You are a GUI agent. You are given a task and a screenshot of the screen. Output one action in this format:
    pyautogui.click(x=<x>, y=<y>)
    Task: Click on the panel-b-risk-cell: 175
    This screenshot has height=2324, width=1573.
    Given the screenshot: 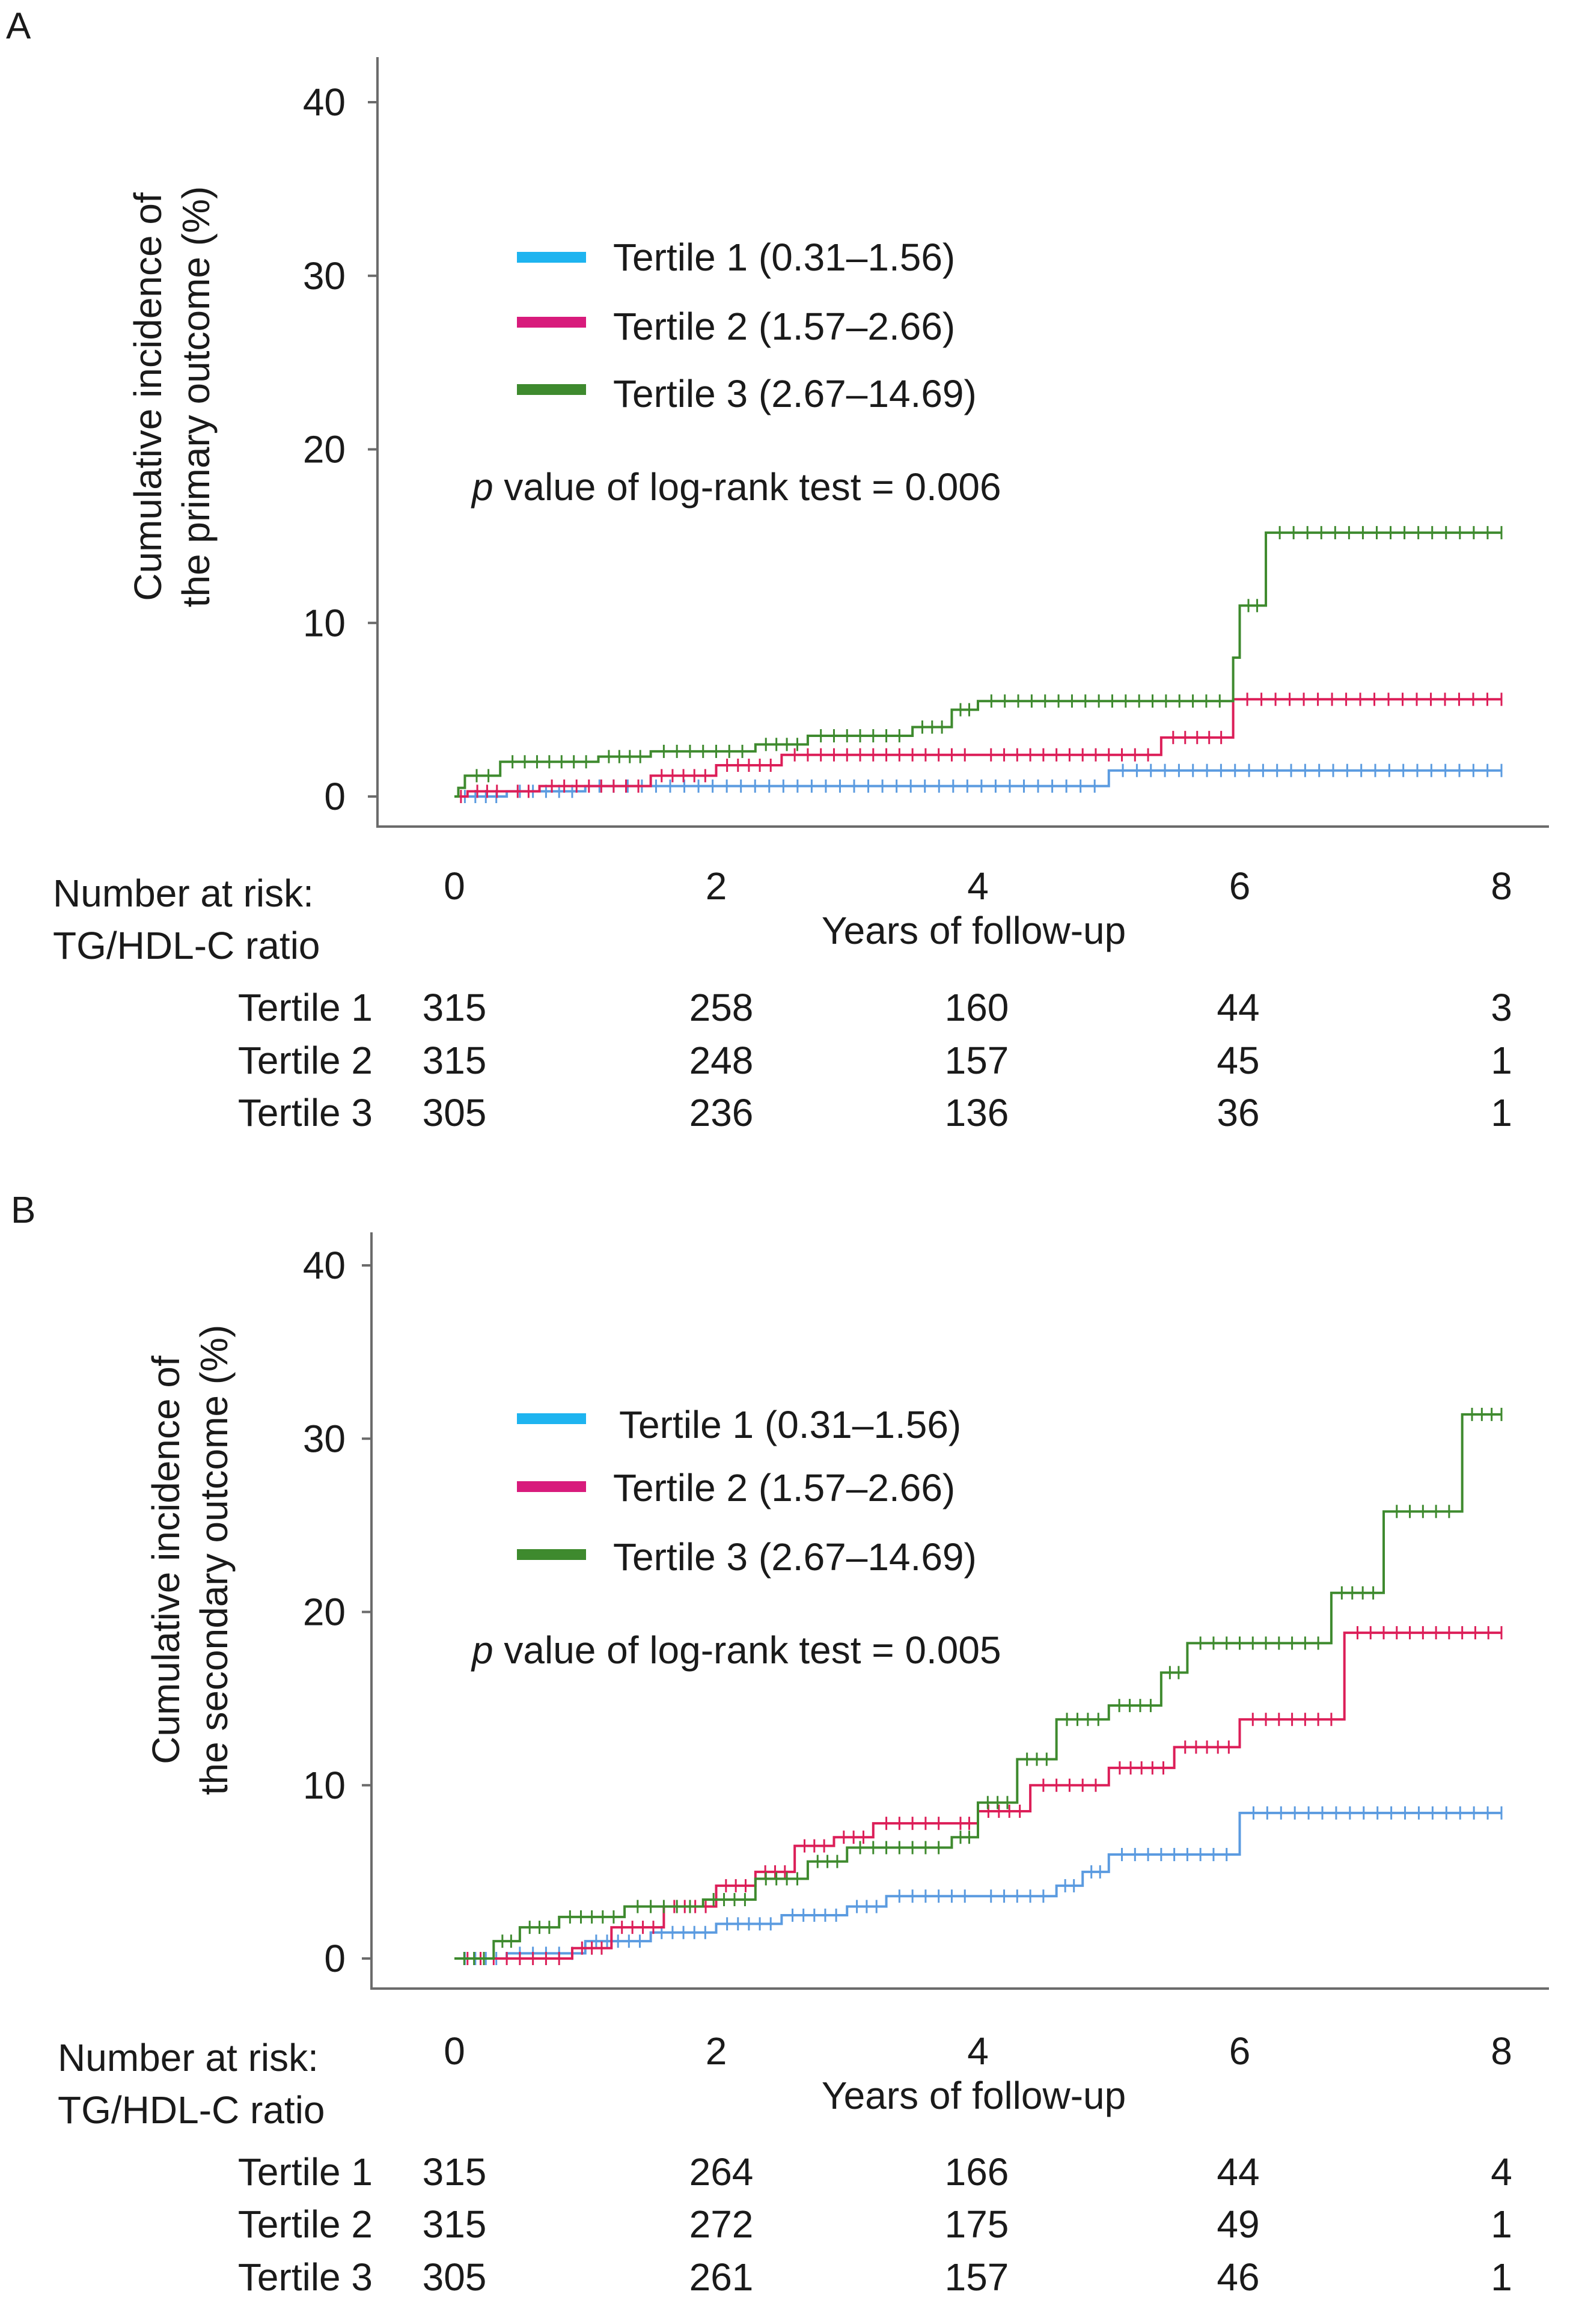 What is the action you would take?
    pyautogui.click(x=977, y=2224)
    